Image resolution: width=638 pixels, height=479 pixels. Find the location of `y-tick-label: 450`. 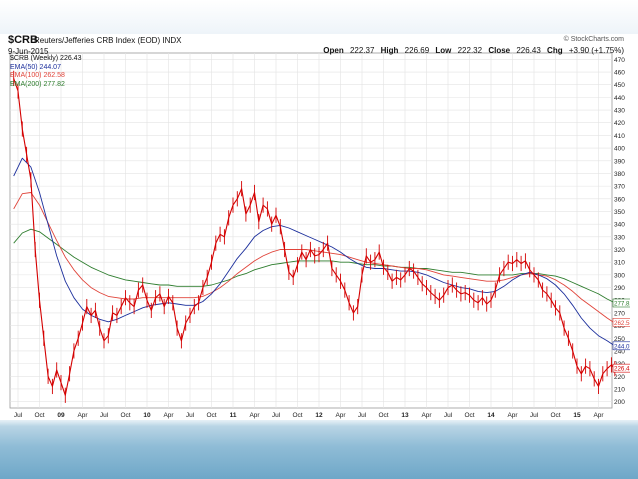

y-tick-label: 450 is located at coordinates (619, 85).